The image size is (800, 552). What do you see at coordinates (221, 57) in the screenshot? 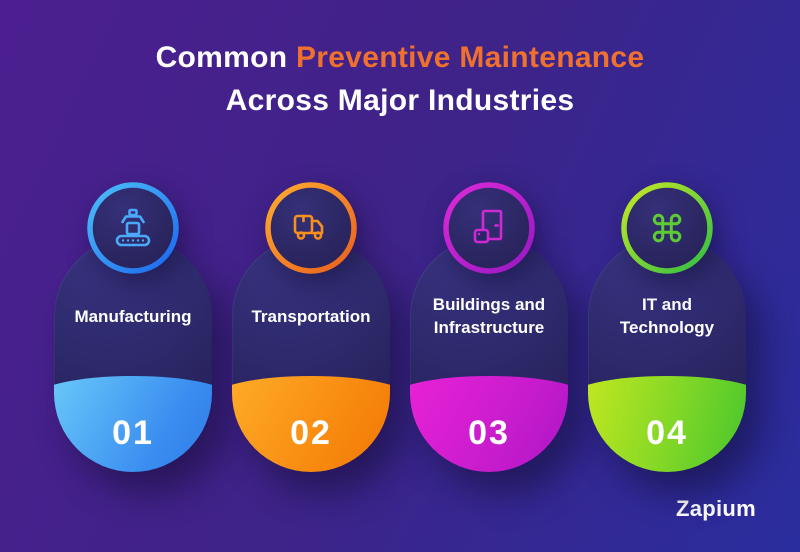
I see `title-prefix: Common` at bounding box center [221, 57].